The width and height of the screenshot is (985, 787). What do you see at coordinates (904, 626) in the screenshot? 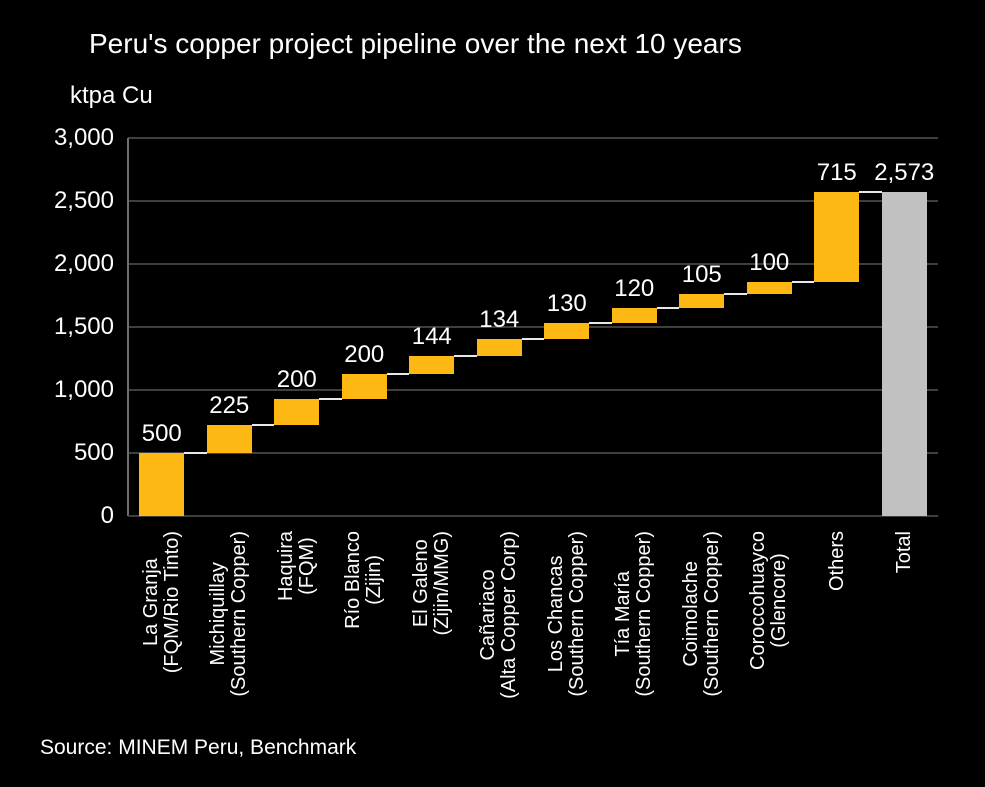
I see `x-category-label: Total` at bounding box center [904, 626].